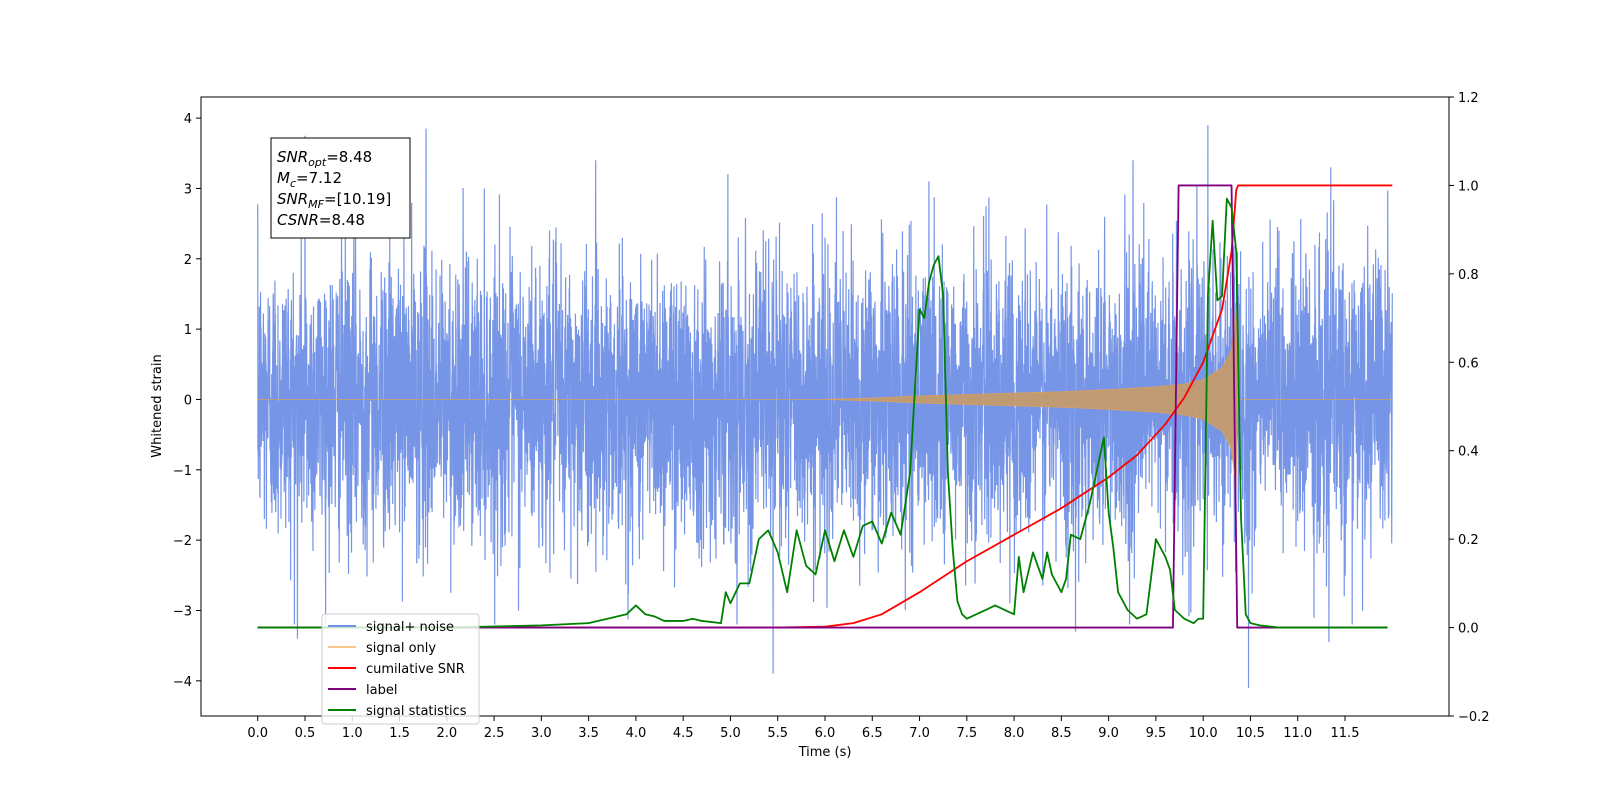 This screenshot has width=1600, height=800. I want to click on y-tick-label: 4, so click(188, 119).